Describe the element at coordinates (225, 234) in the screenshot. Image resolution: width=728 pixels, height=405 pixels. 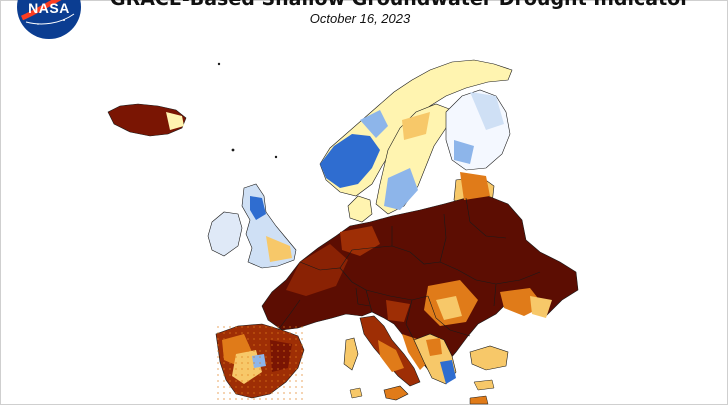
I see `ireland-region` at that location.